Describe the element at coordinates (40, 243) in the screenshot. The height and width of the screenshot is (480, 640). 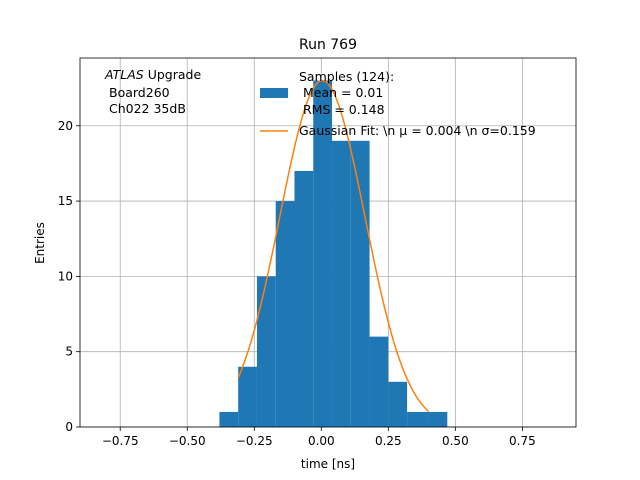
I see `y-axis-label: Entries` at that location.